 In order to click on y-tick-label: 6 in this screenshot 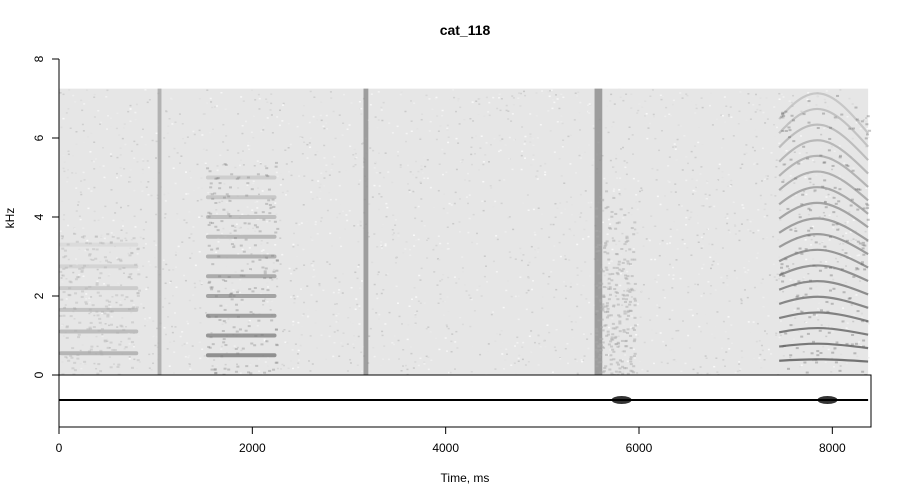, I will do `click(39, 137)`.